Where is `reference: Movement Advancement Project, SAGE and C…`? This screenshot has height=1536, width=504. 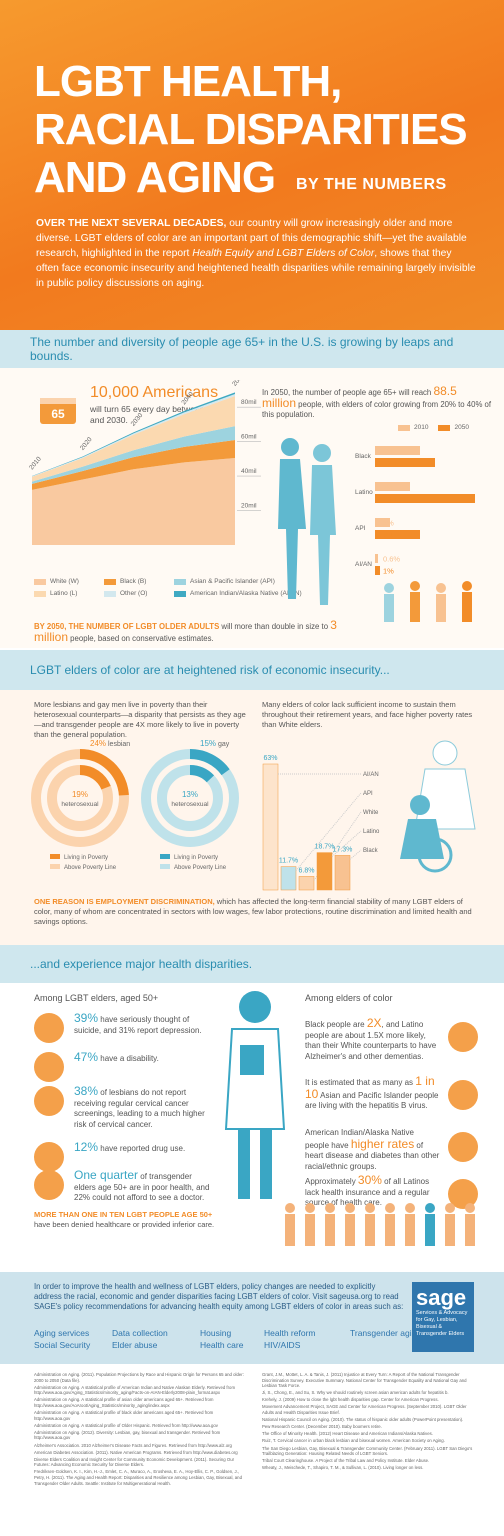
reference: Movement Advancement Project, SAGE and C… is located at coordinates (364, 1410).